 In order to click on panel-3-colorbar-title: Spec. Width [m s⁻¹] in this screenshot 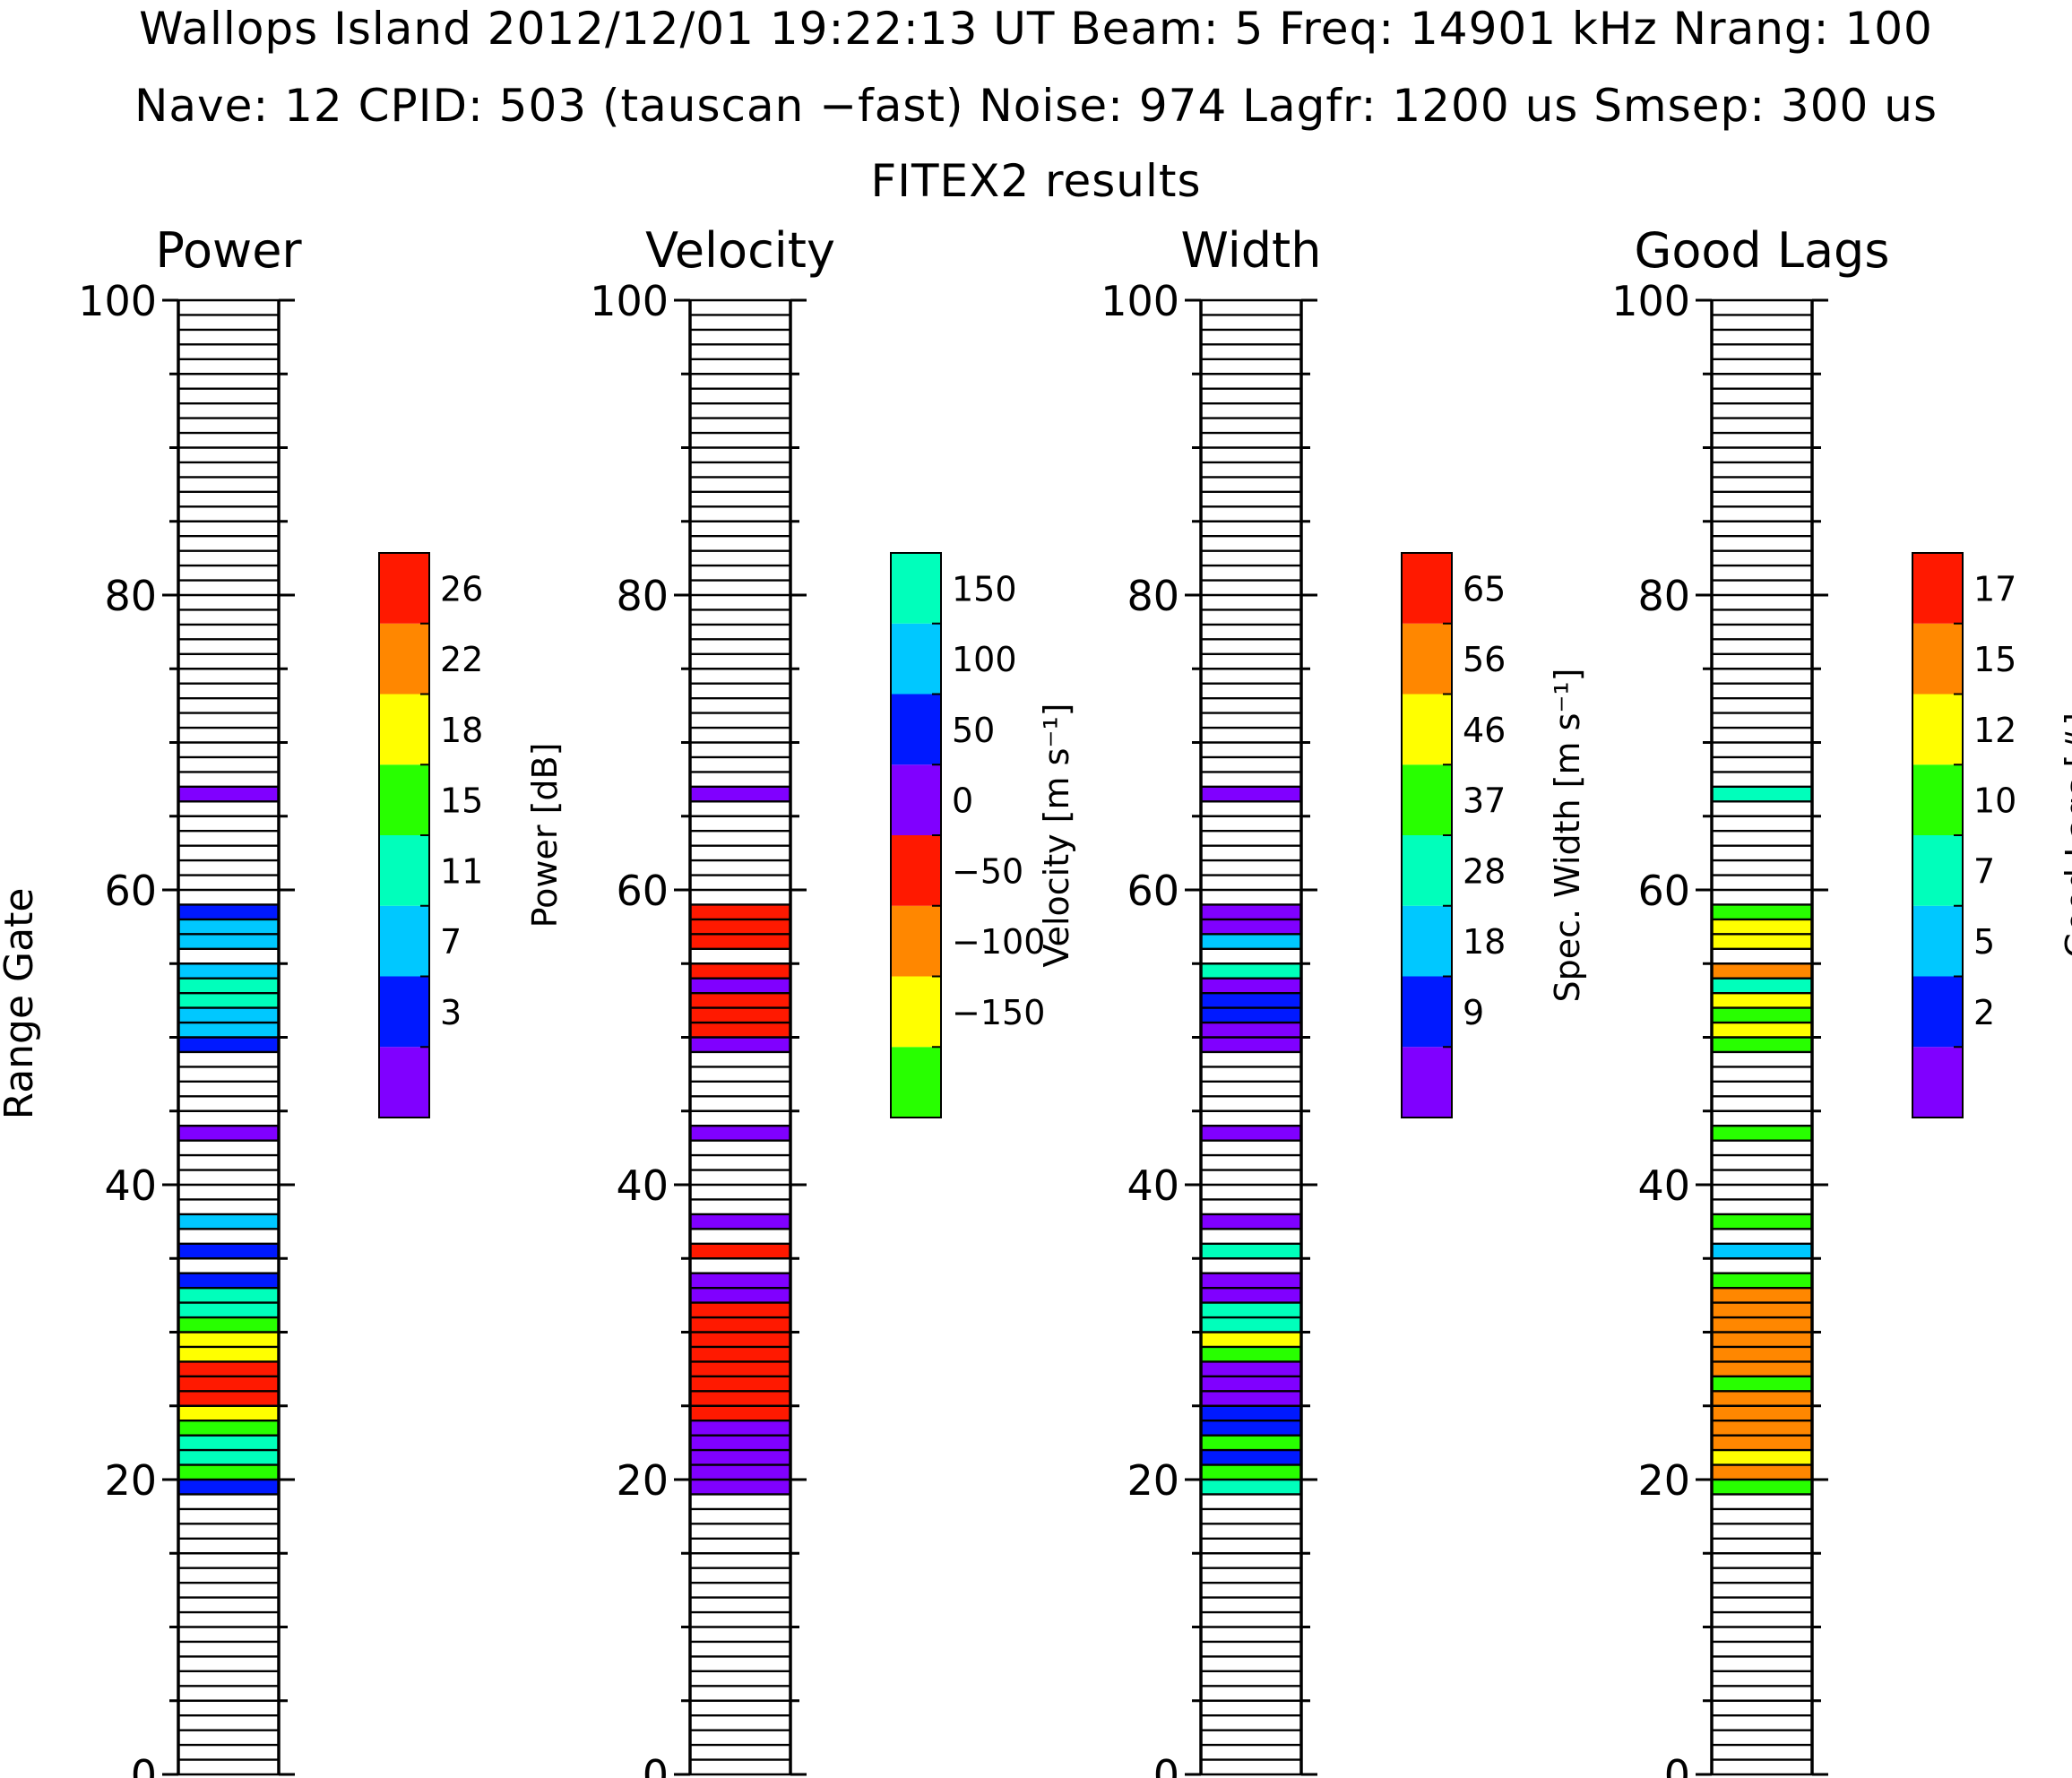, I will do `click(1567, 836)`.